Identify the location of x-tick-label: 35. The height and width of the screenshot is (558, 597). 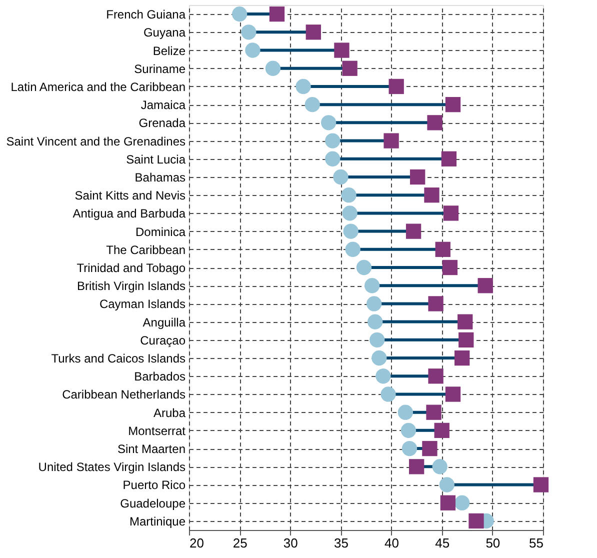
(341, 543).